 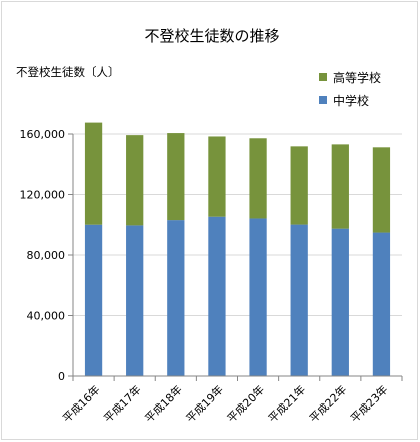 What do you see at coordinates (43, 195) in the screenshot?
I see `y-tick-label: 120,000` at bounding box center [43, 195].